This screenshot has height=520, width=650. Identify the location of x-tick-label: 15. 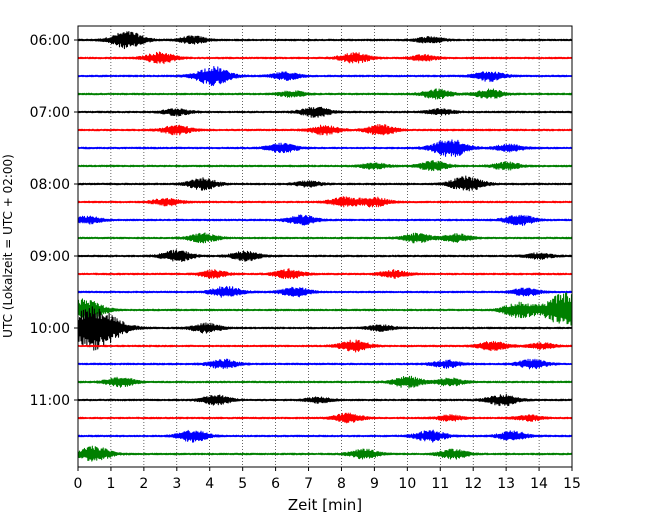
(572, 484).